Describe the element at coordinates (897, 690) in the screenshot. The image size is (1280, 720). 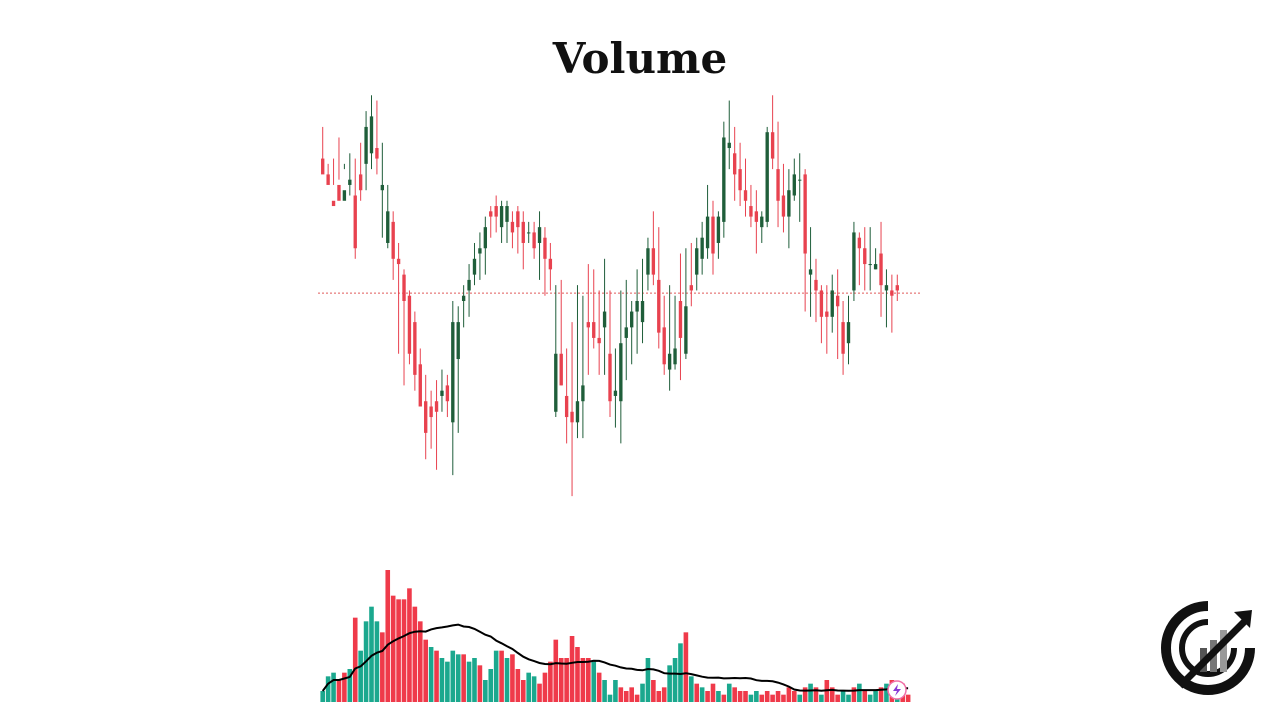
I see `lightning-bolt-icon` at that location.